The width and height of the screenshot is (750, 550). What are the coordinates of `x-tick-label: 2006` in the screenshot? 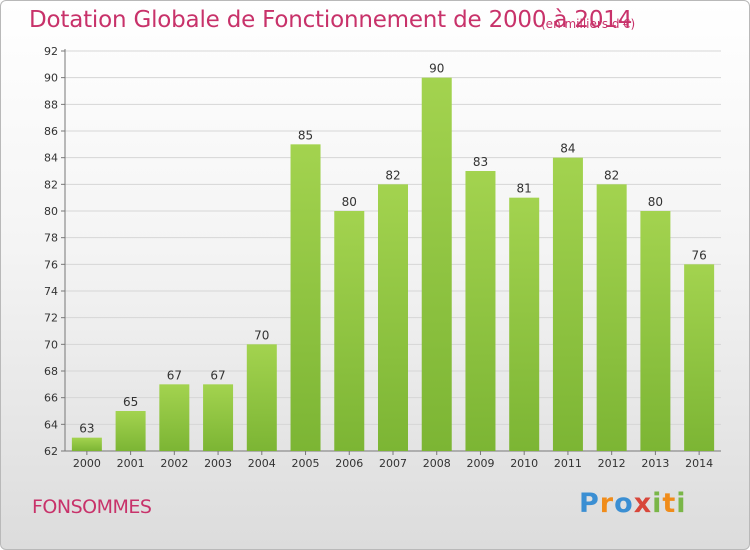 It's located at (349, 463).